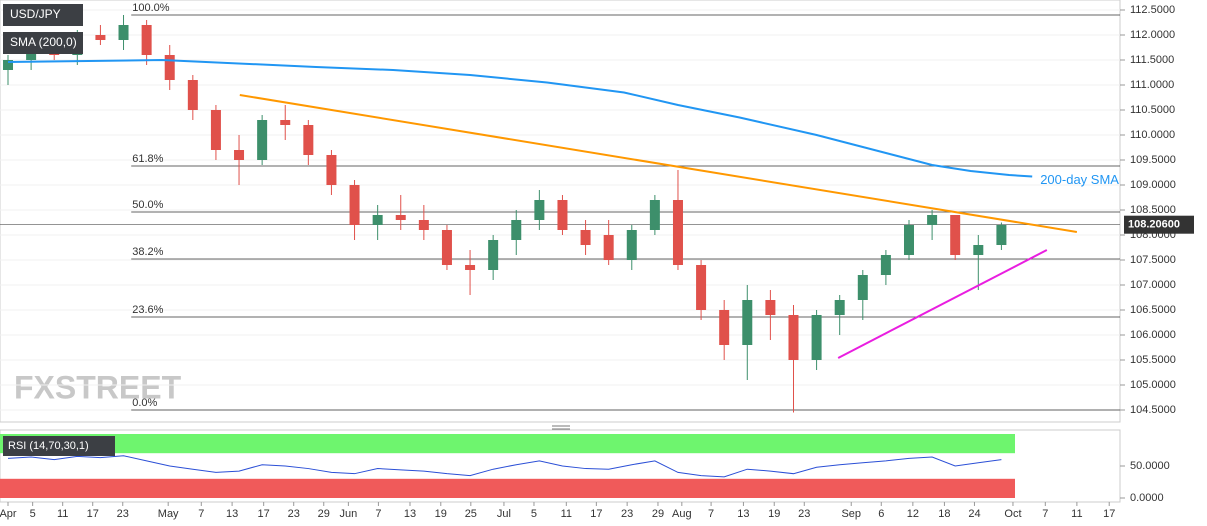  What do you see at coordinates (507, 488) in the screenshot?
I see `oversold-zone` at bounding box center [507, 488].